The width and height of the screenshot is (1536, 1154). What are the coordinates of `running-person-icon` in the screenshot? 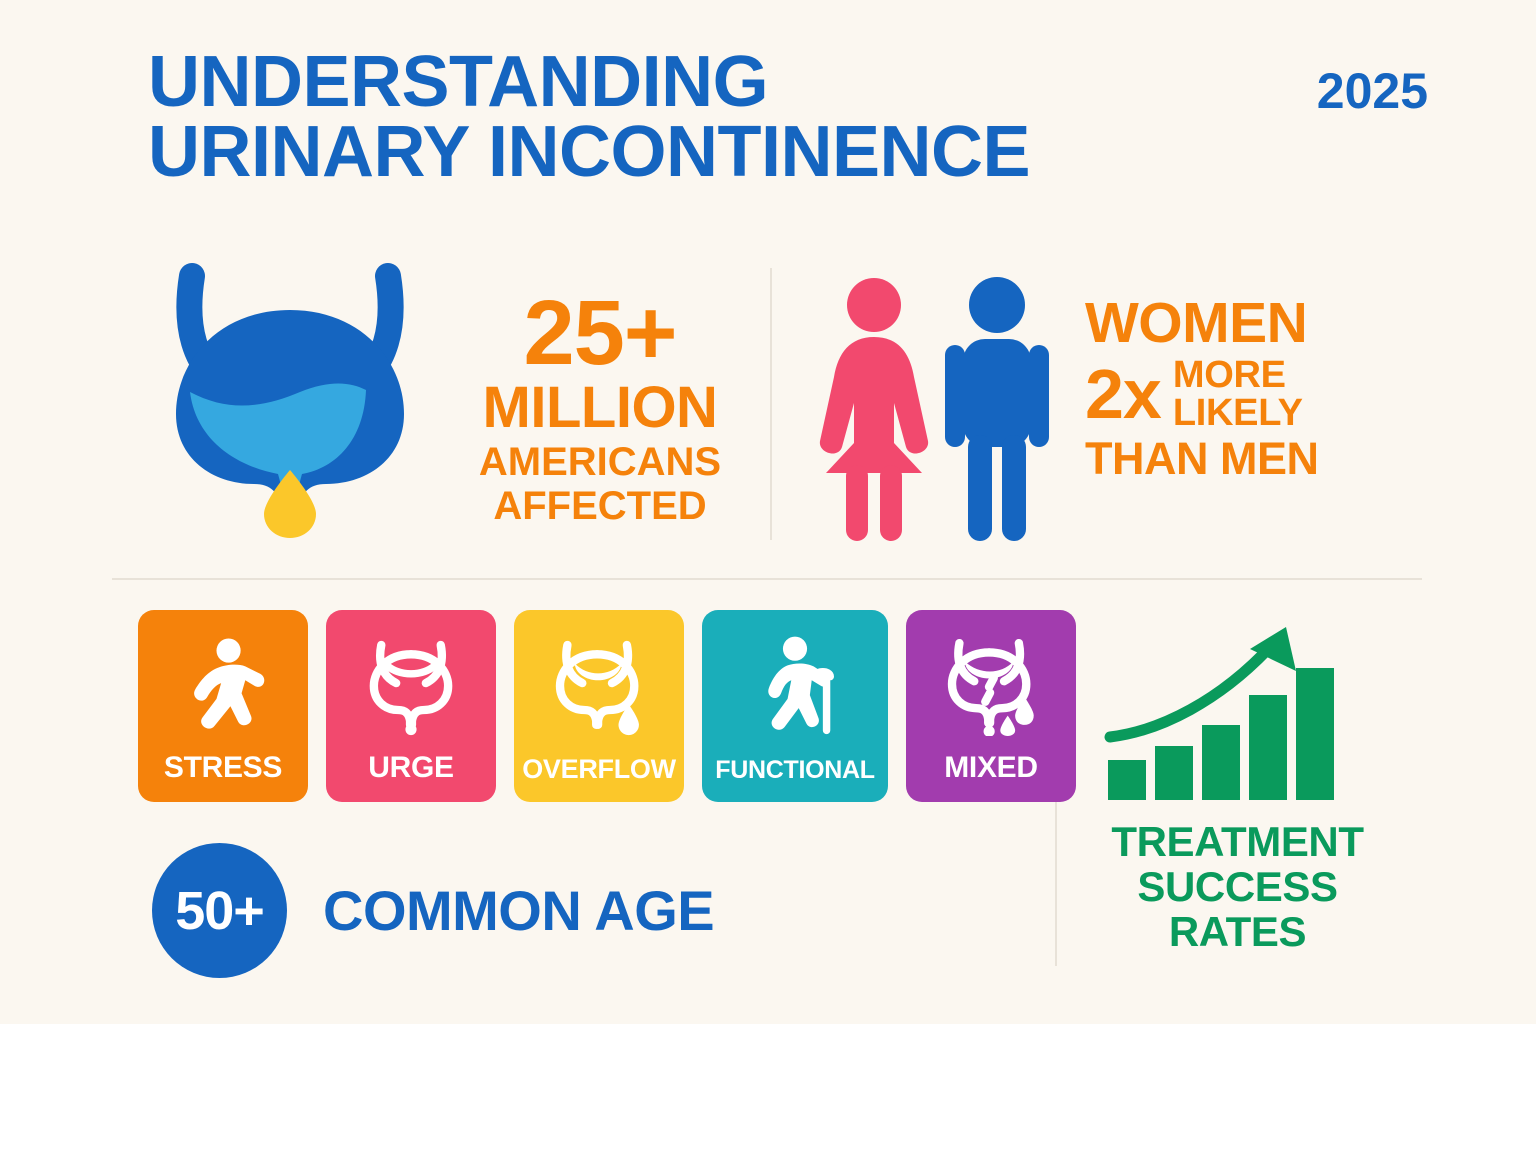 It's located at (223, 684).